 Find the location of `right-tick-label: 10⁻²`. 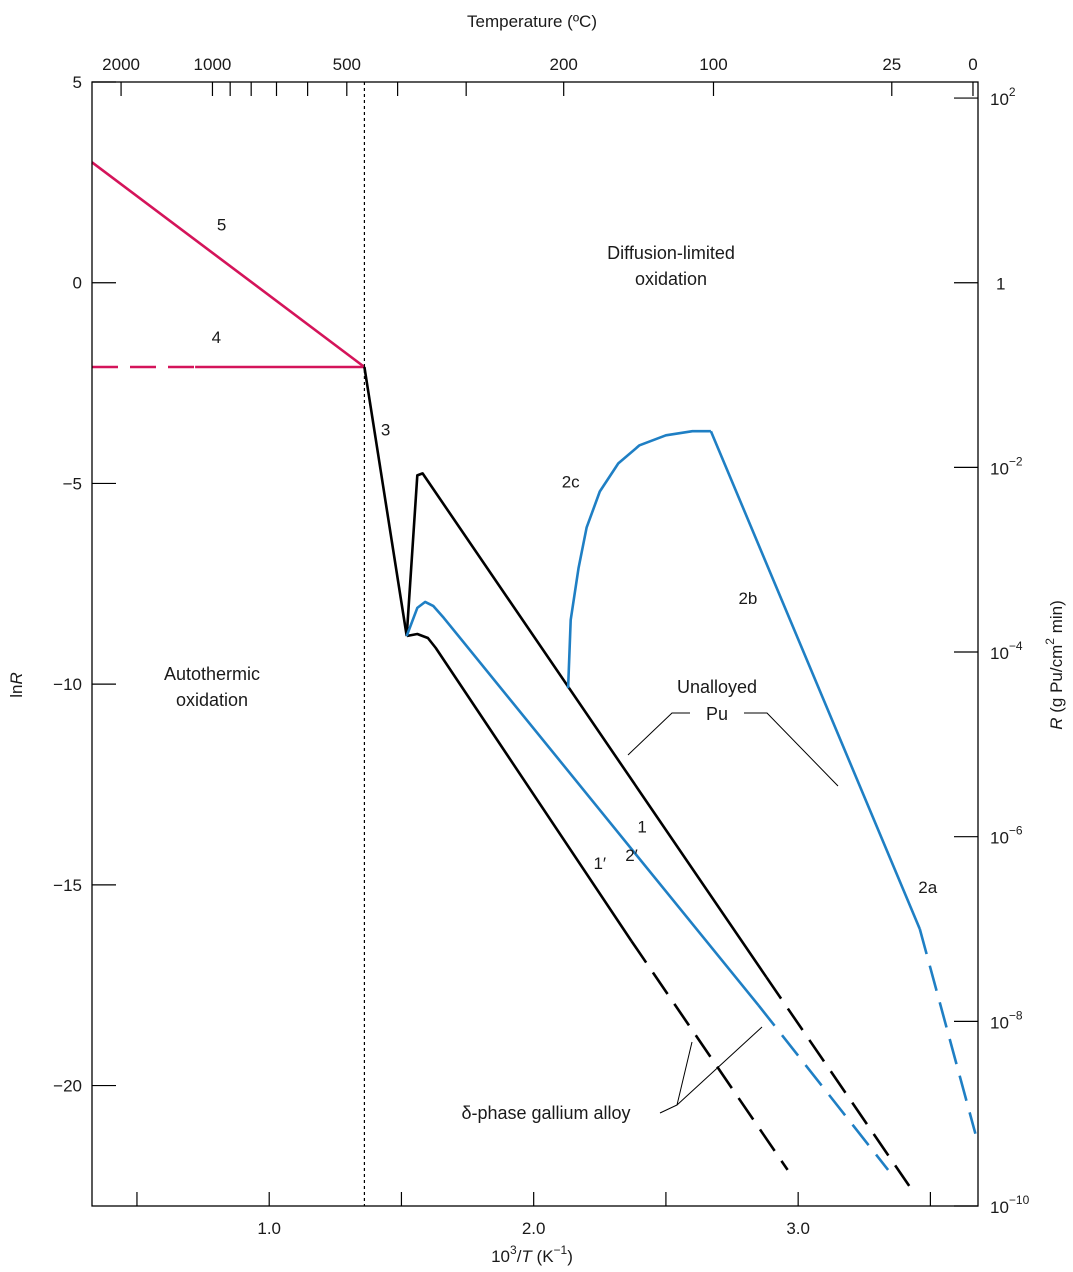

right-tick-label: 10⁻² is located at coordinates (1006, 466).